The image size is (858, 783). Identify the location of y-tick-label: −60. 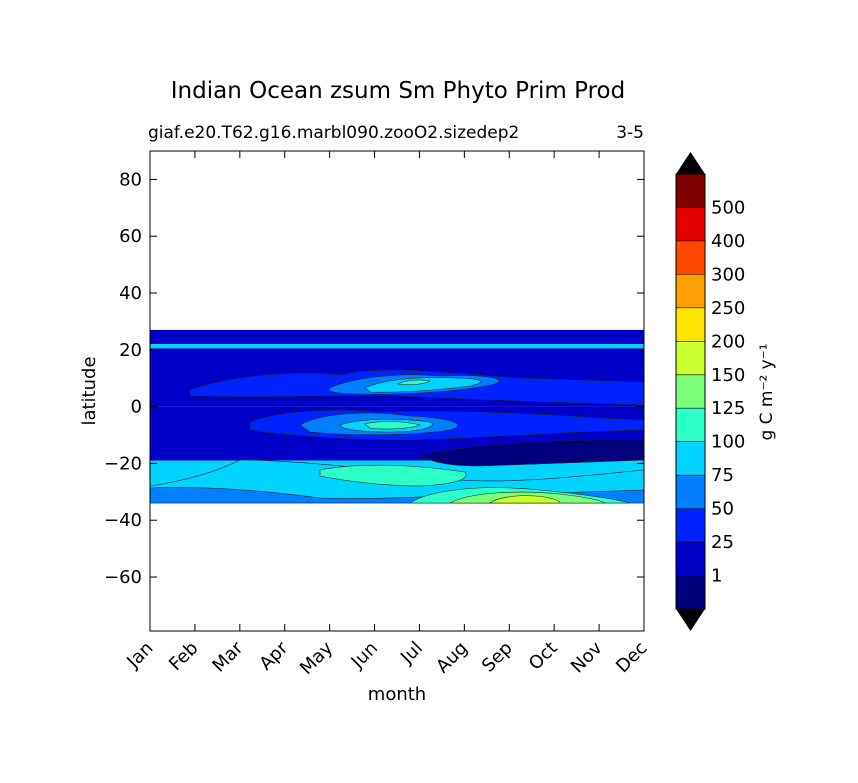
(123, 577).